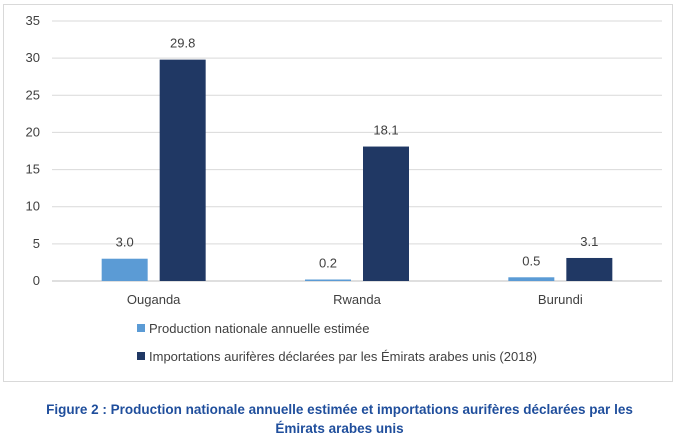  I want to click on category-label: Burundi, so click(560, 299).